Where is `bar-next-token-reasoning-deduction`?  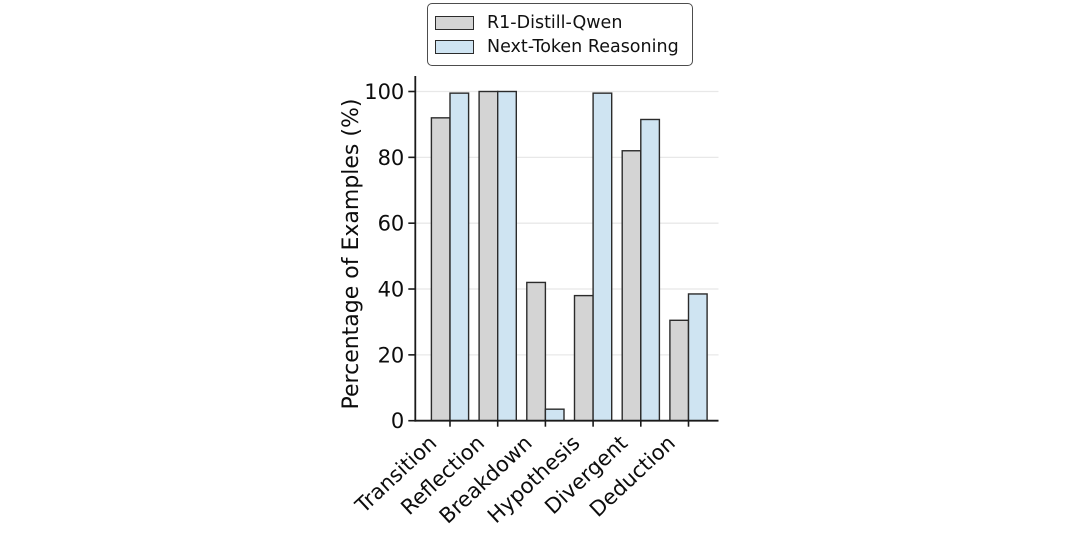
bar-next-token-reasoning-deduction is located at coordinates (697, 357).